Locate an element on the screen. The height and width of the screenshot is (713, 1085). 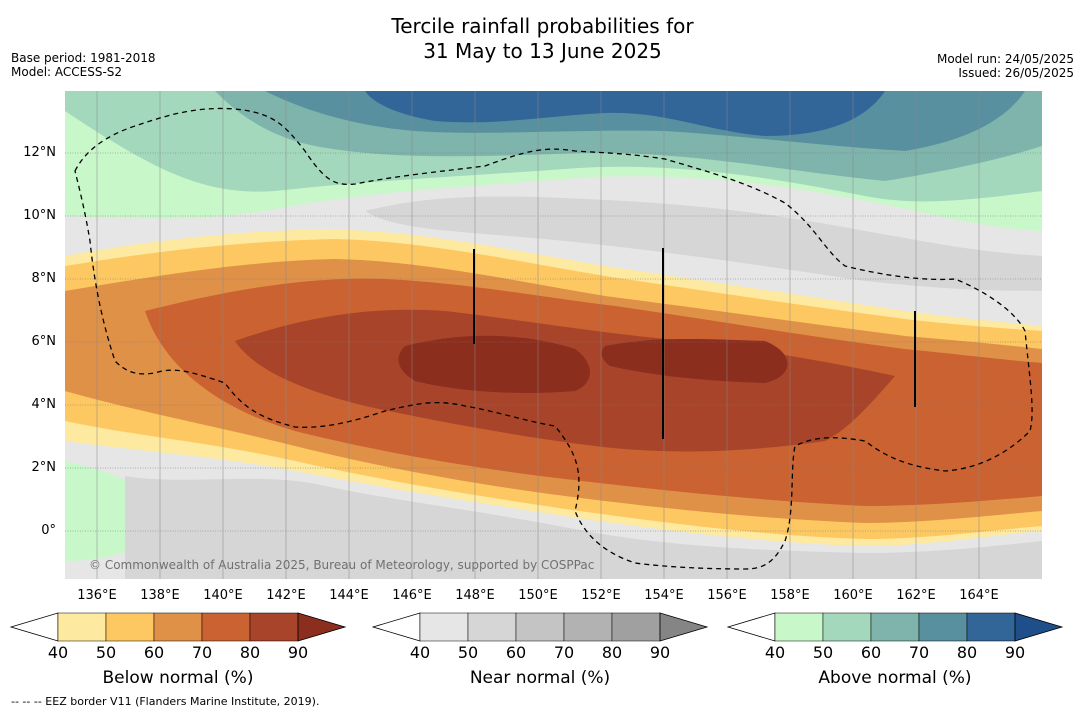
above-normal-80-region is located at coordinates (625, 113).